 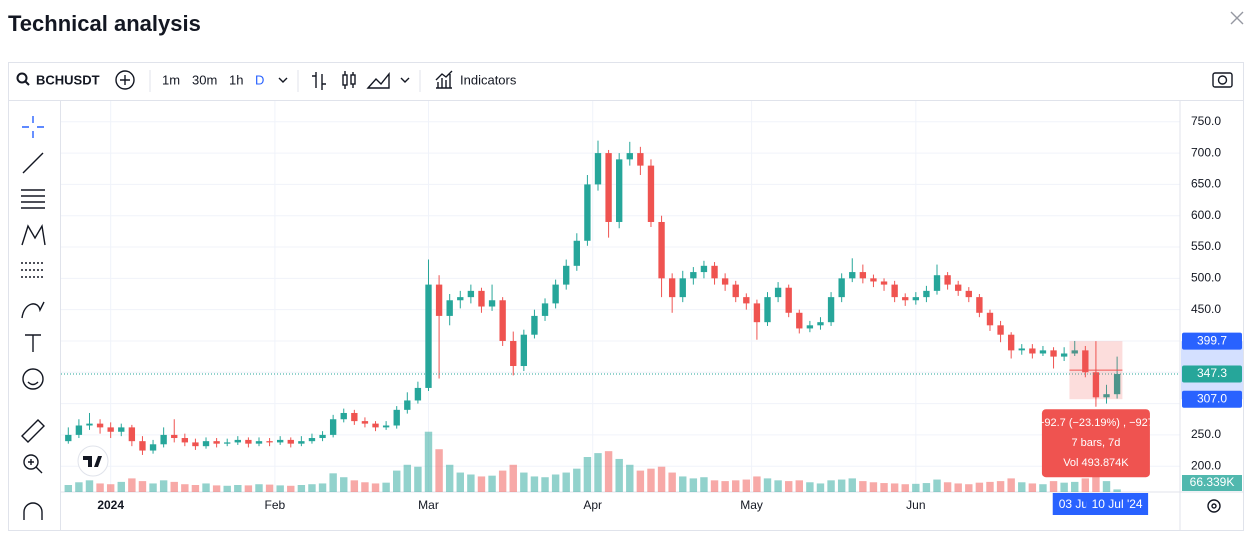 I want to click on bar-style, so click(x=319, y=81).